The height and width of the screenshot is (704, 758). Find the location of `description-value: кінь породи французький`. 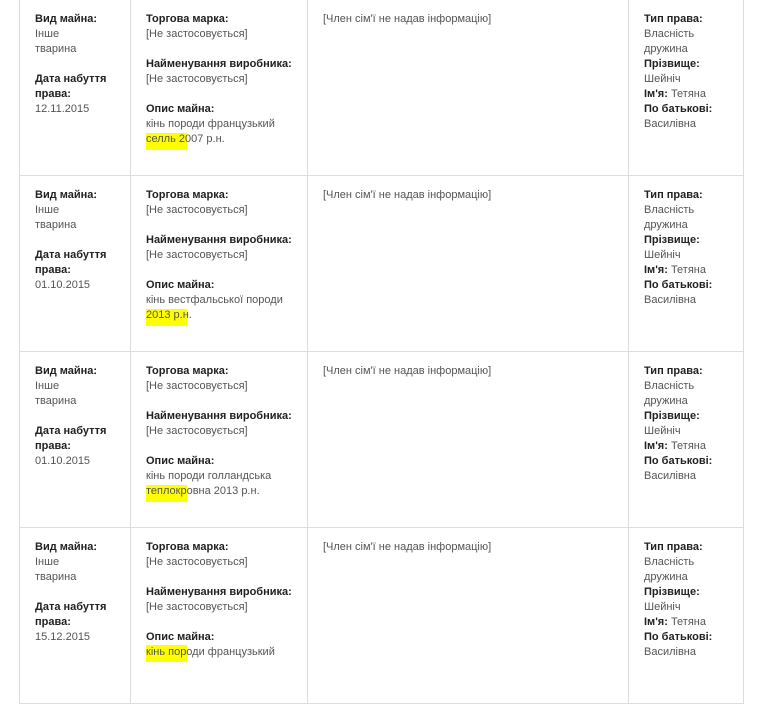

description-value: кінь породи французький is located at coordinates (210, 652).